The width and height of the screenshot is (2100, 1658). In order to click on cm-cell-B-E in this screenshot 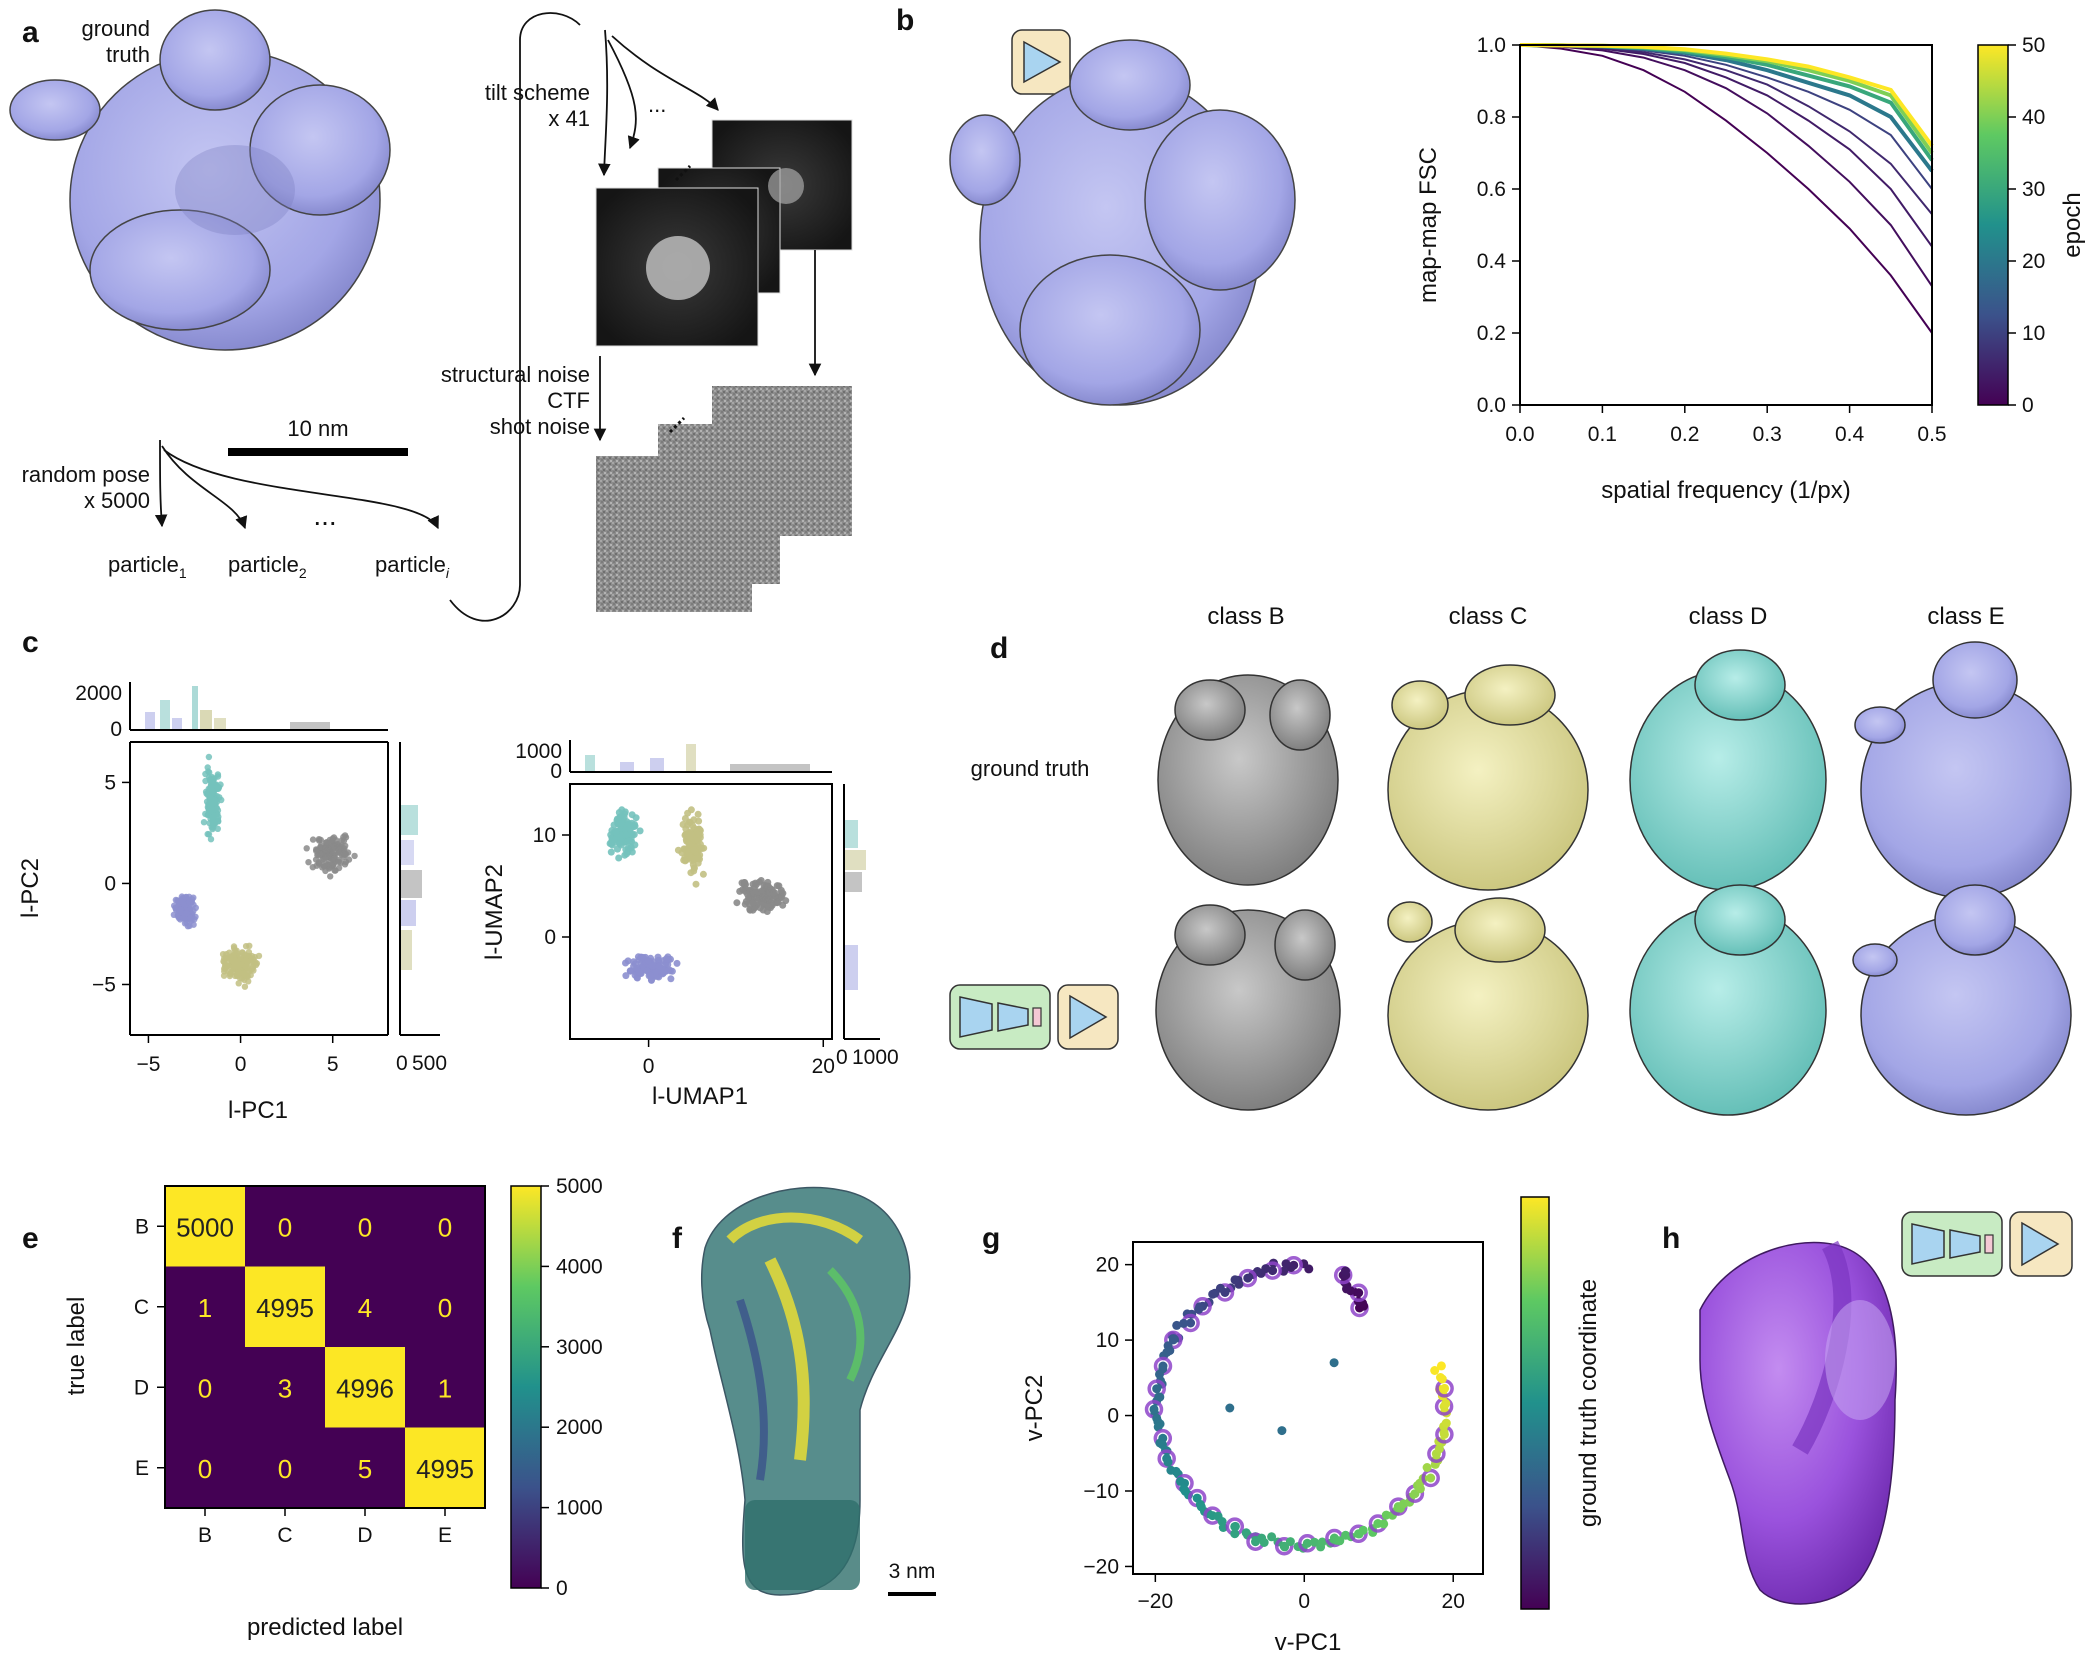, I will do `click(445, 1226)`.